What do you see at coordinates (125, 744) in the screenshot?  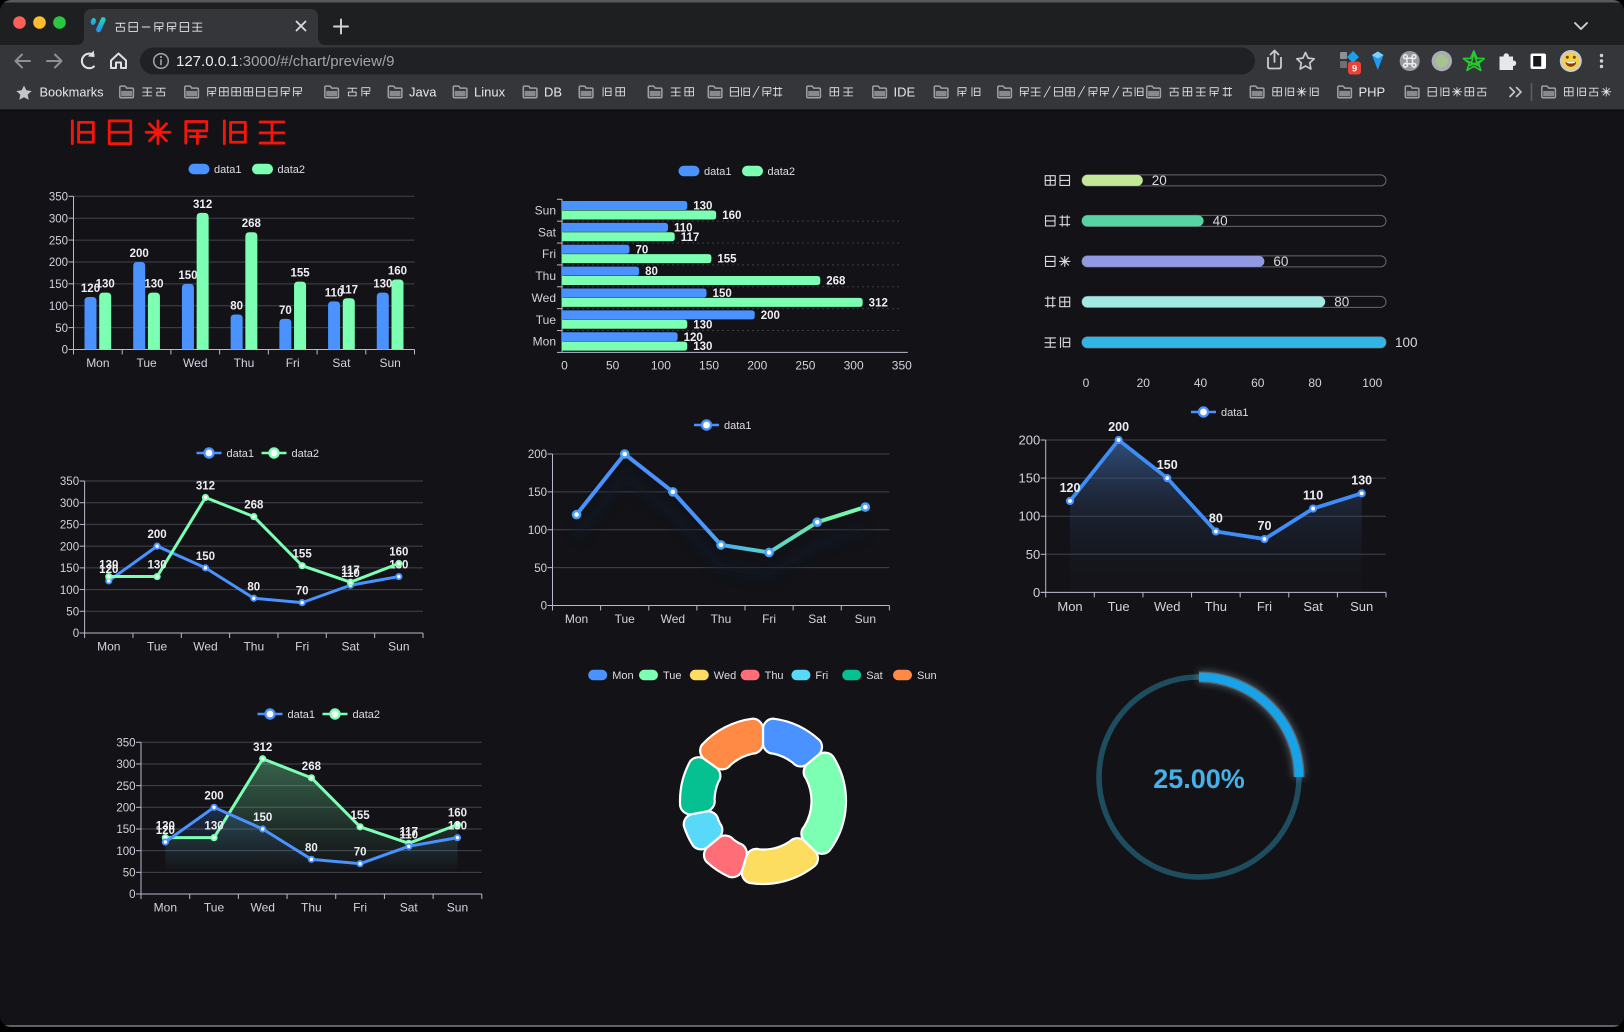 I see `svg-text: 350` at bounding box center [125, 744].